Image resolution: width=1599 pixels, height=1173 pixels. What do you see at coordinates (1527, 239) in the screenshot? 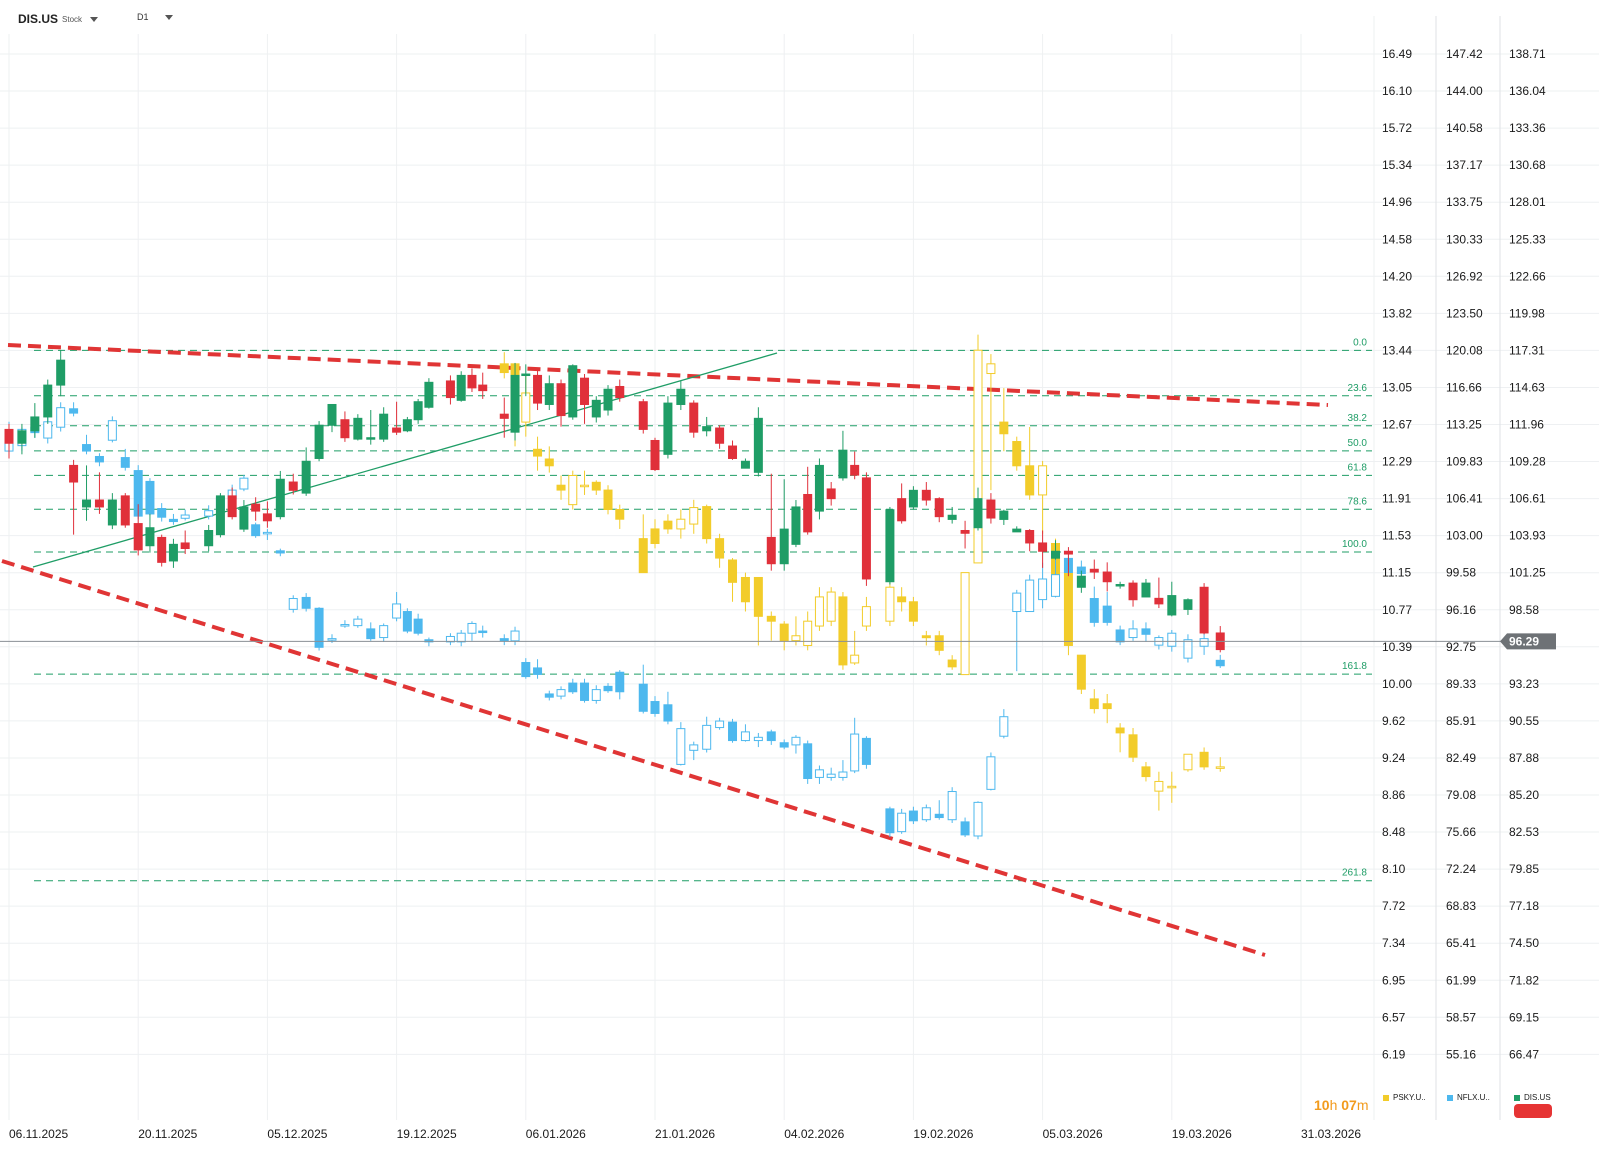
I see `axis-tick-label: 125.33` at bounding box center [1527, 239].